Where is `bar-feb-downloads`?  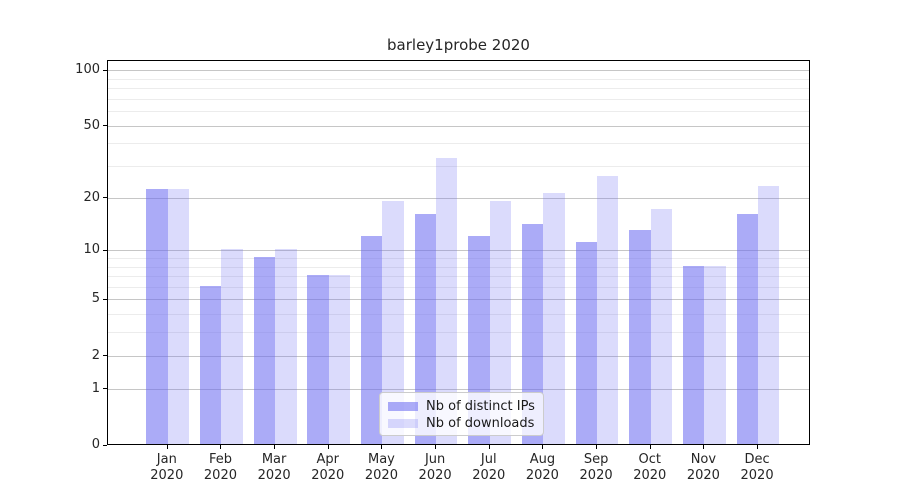
bar-feb-downloads is located at coordinates (232, 346).